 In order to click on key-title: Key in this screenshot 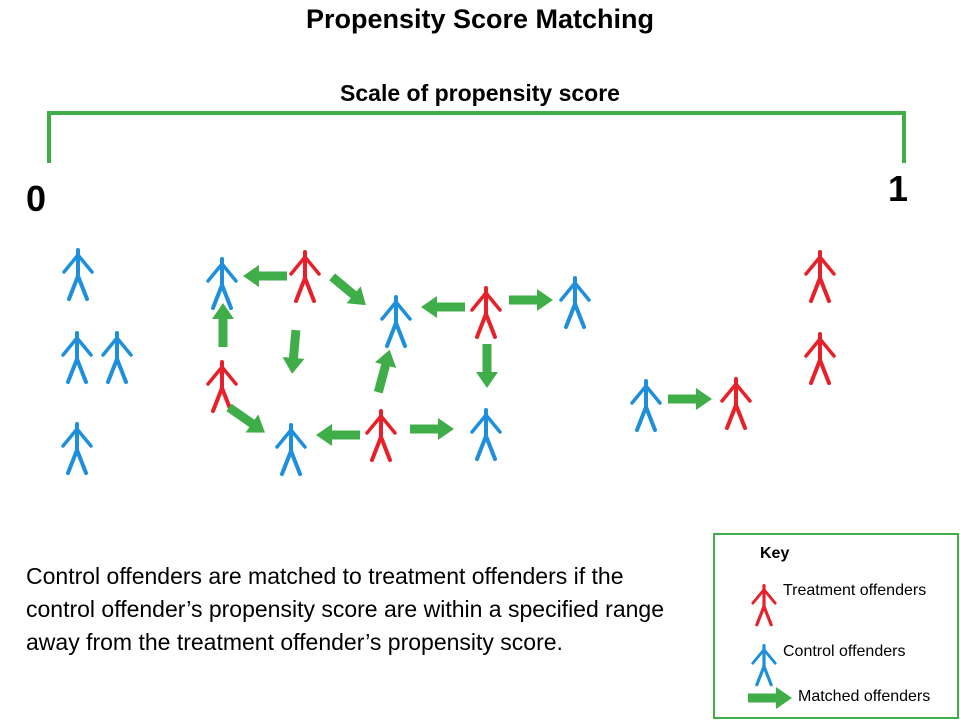, I will do `click(775, 553)`.